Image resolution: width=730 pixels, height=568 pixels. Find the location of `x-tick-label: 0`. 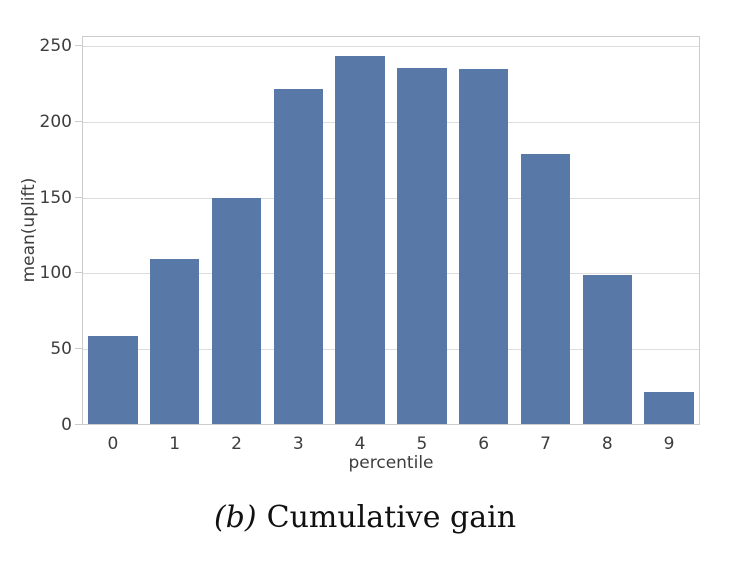

x-tick-label: 0 is located at coordinates (113, 444).